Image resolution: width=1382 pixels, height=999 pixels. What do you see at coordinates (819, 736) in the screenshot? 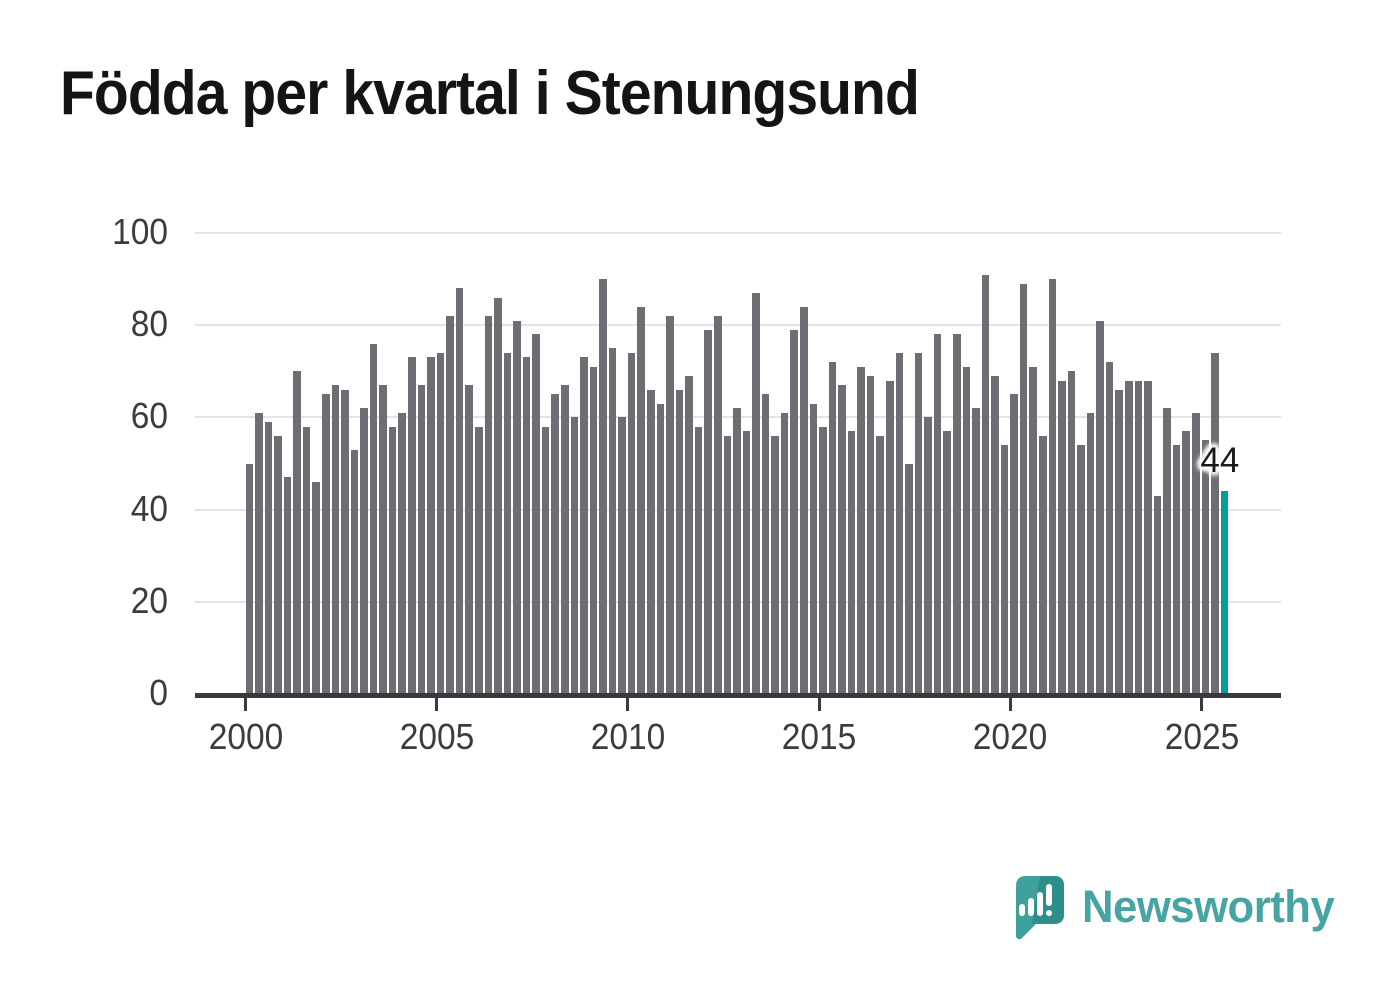
I see `x-axis-tick-label: 2015` at bounding box center [819, 736].